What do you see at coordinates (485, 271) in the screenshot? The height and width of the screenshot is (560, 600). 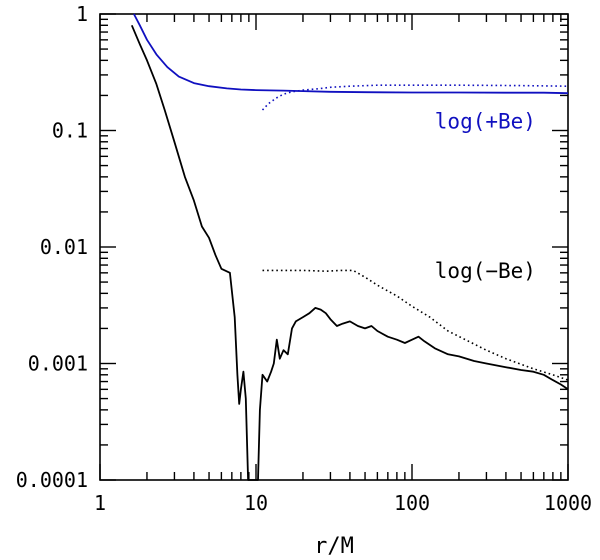 I see `series-annotation: log(−Be)` at bounding box center [485, 271].